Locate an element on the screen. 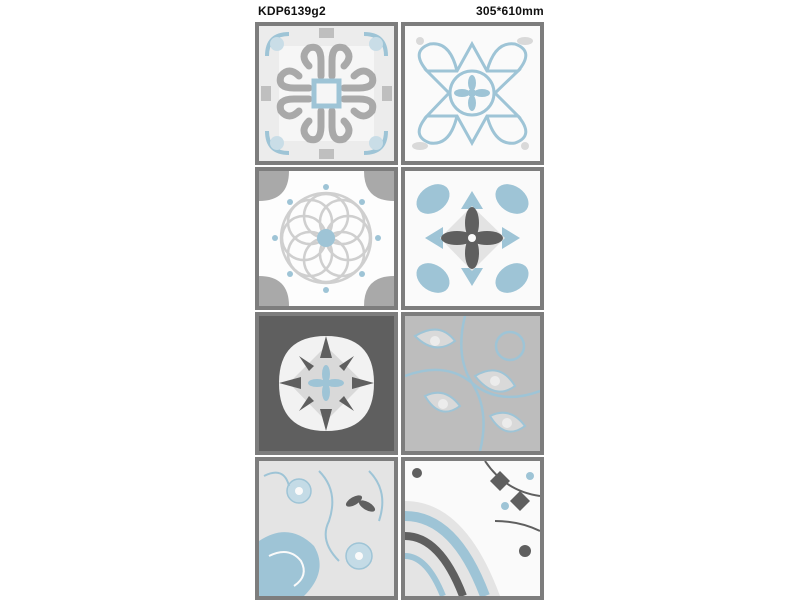 The height and width of the screenshot is (600, 800). tile-scroll-quatrefoil is located at coordinates (326, 93).